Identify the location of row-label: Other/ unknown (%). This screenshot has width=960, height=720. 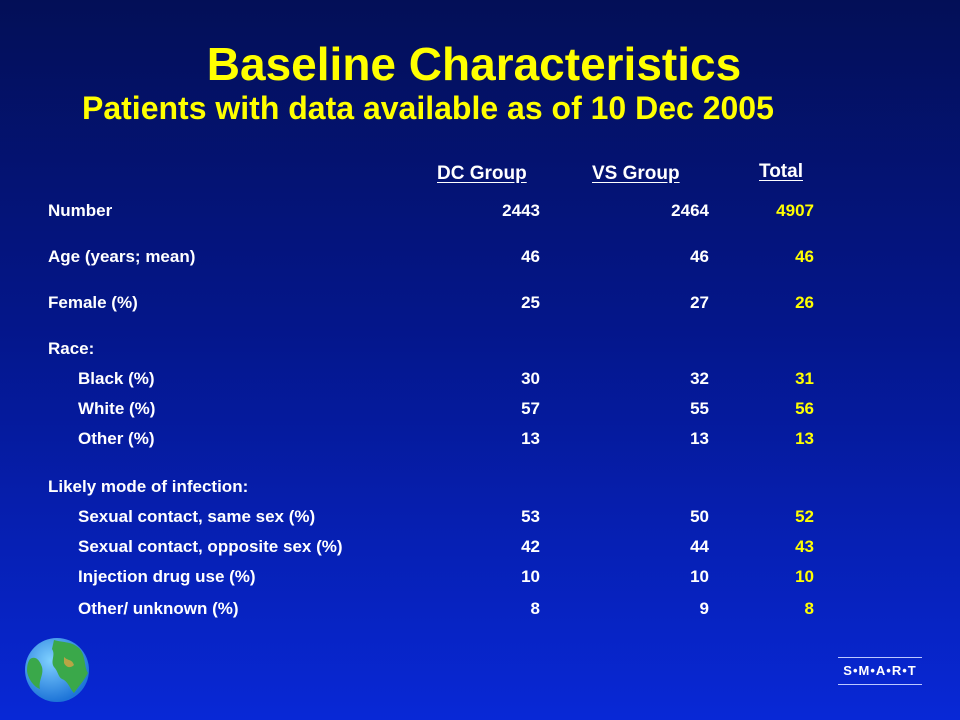
(158, 608).